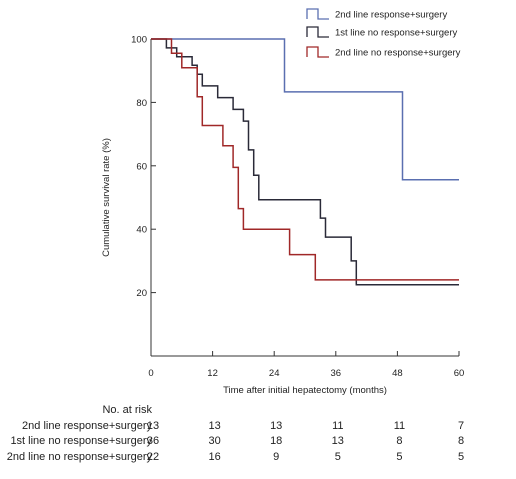 This screenshot has height=479, width=516. Describe the element at coordinates (141, 293) in the screenshot. I see `y-tick-label: 20` at that location.